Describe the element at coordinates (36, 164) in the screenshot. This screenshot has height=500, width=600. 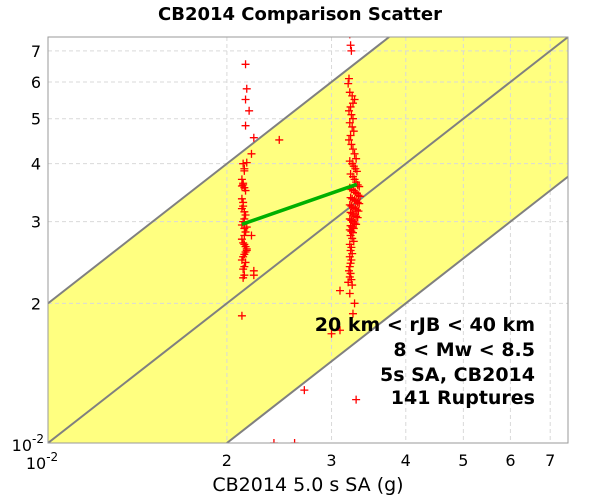
I see `y-tick-label: 4` at that location.